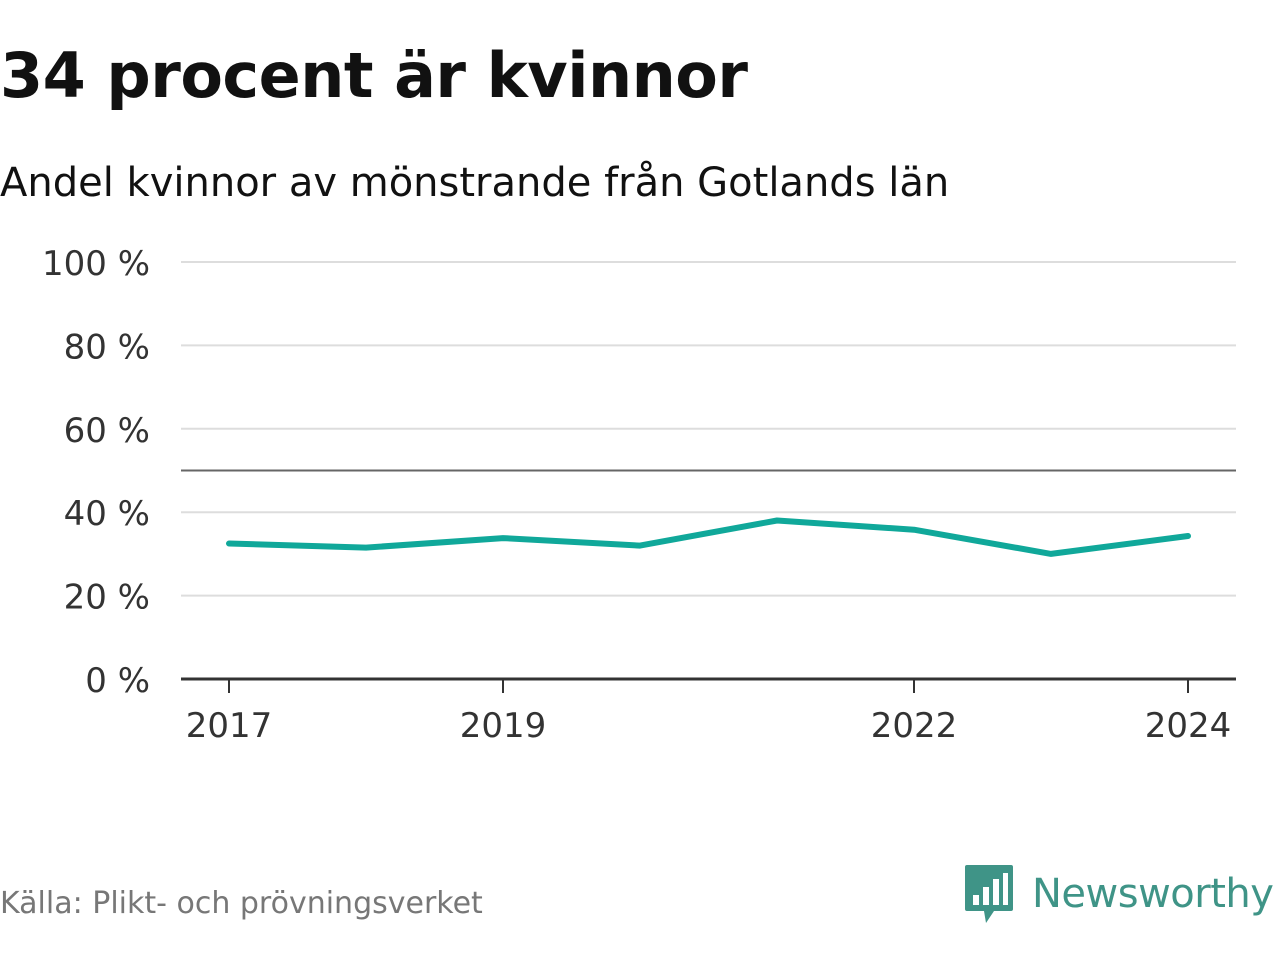  What do you see at coordinates (107, 431) in the screenshot?
I see `y-tick-label: 60 %` at bounding box center [107, 431].